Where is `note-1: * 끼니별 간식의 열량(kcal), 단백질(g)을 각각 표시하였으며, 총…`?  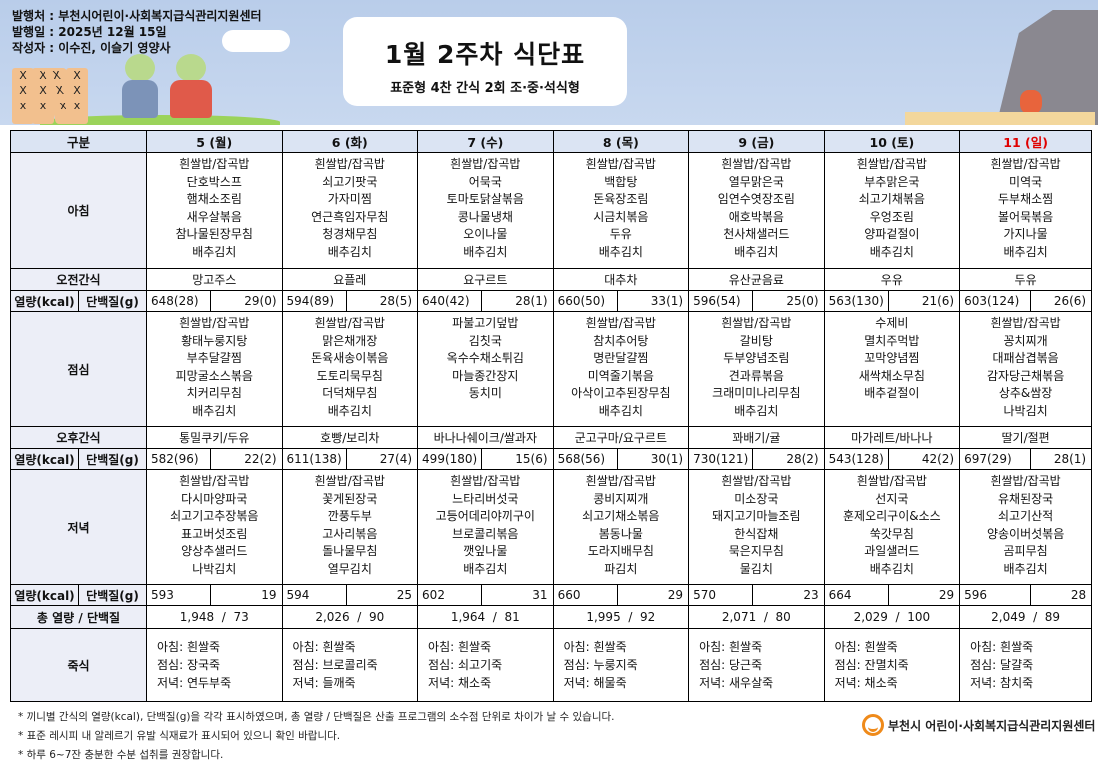
note-1: * 끼니별 간식의 열량(kcal), 단백질(g)을 각각 표시하였으며, 총… is located at coordinates (316, 717).